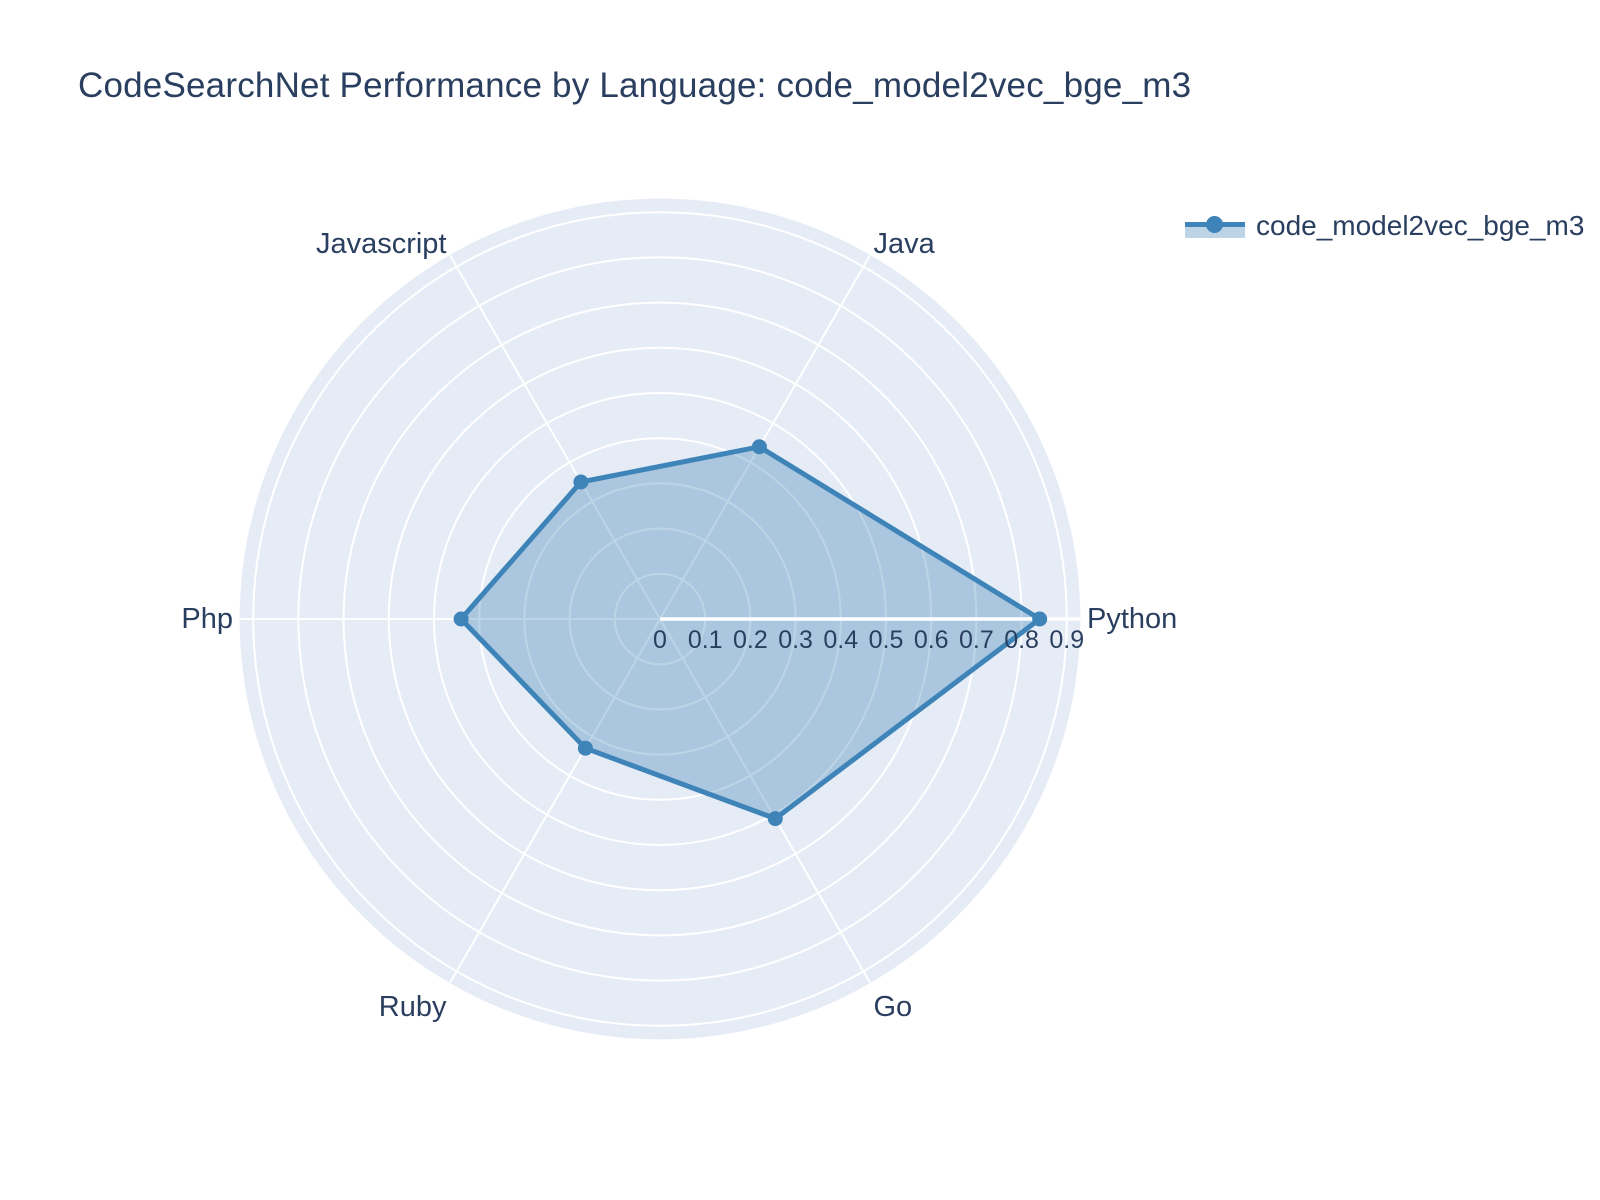 Image resolution: width=1600 pixels, height=1200 pixels. What do you see at coordinates (976, 640) in the screenshot?
I see `radial-tick-label-0.7: 0.7` at bounding box center [976, 640].